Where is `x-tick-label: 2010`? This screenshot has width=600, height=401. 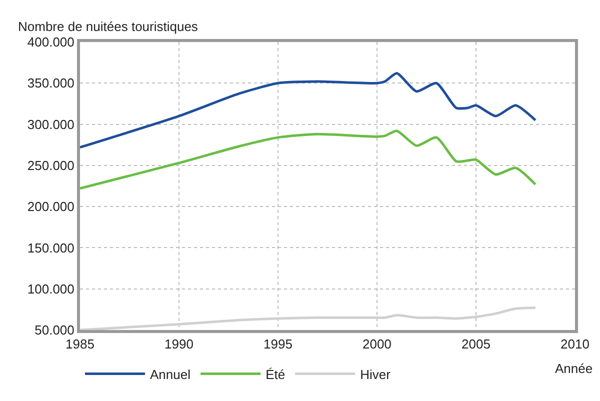 x-tick-label: 2010 is located at coordinates (575, 344).